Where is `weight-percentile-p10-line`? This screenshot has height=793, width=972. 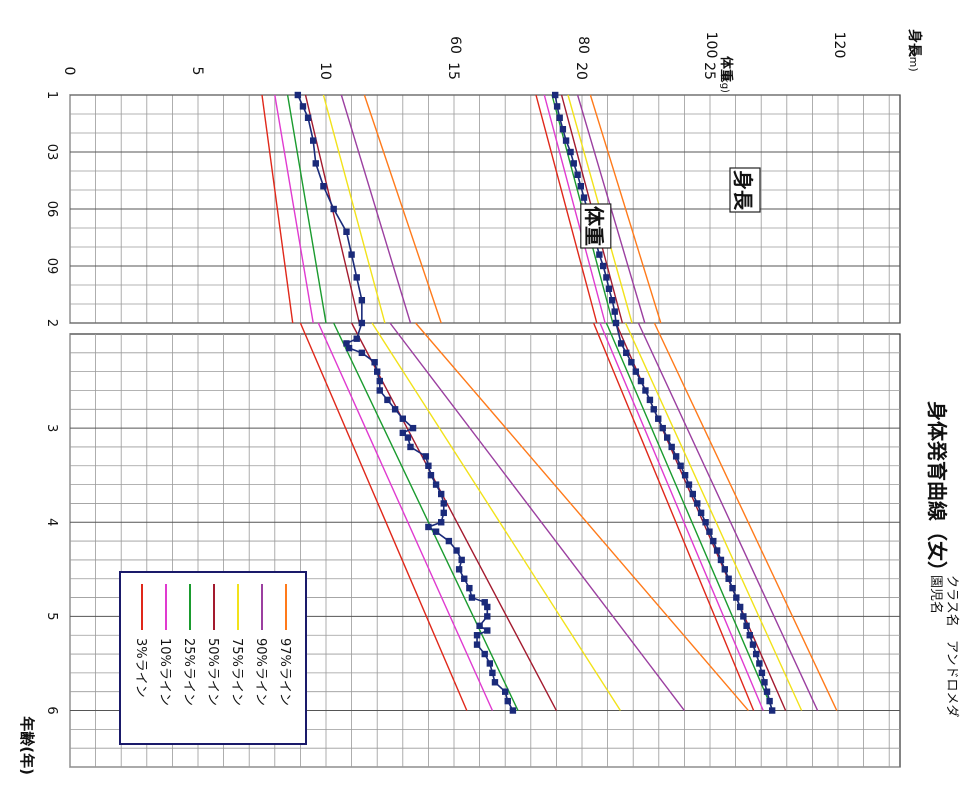
weight-percentile-p10-line is located at coordinates (405, 516).